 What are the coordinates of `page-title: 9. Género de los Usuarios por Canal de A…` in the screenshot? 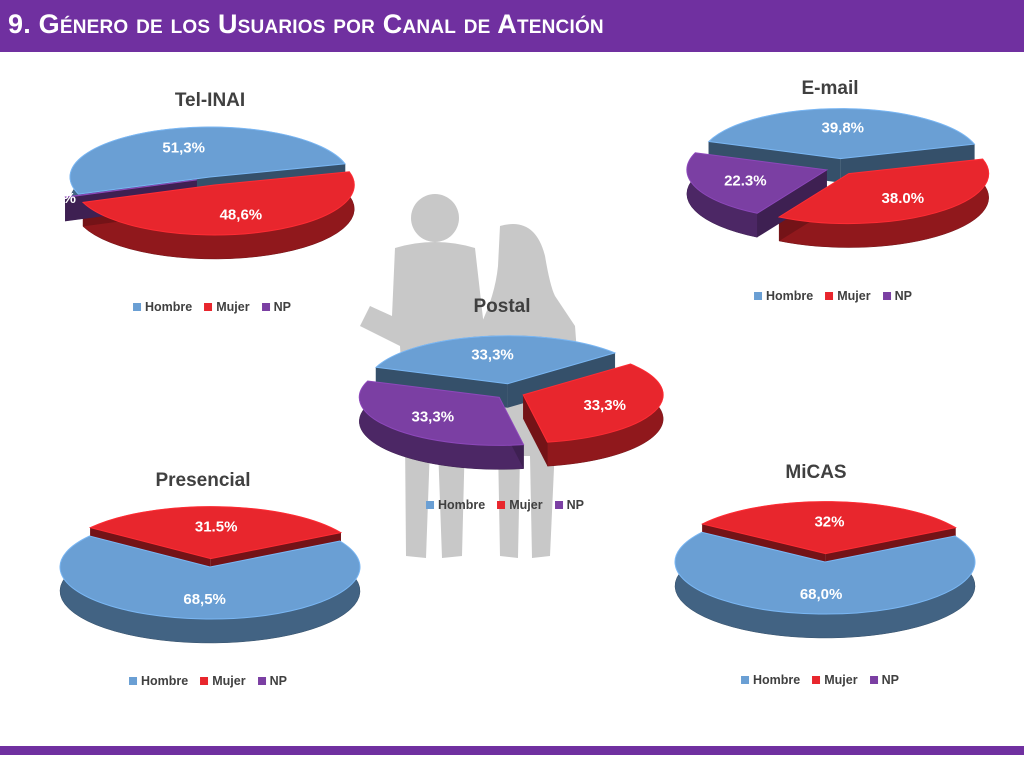 It's located at (306, 24).